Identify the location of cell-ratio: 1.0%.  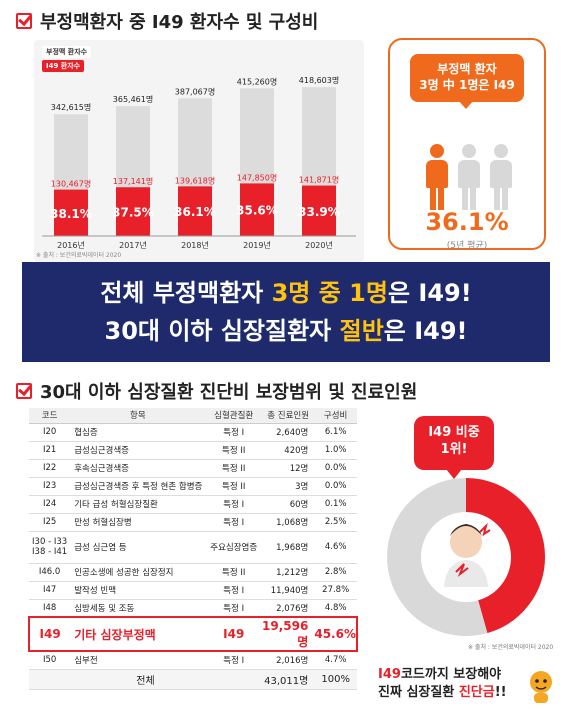
(335, 450).